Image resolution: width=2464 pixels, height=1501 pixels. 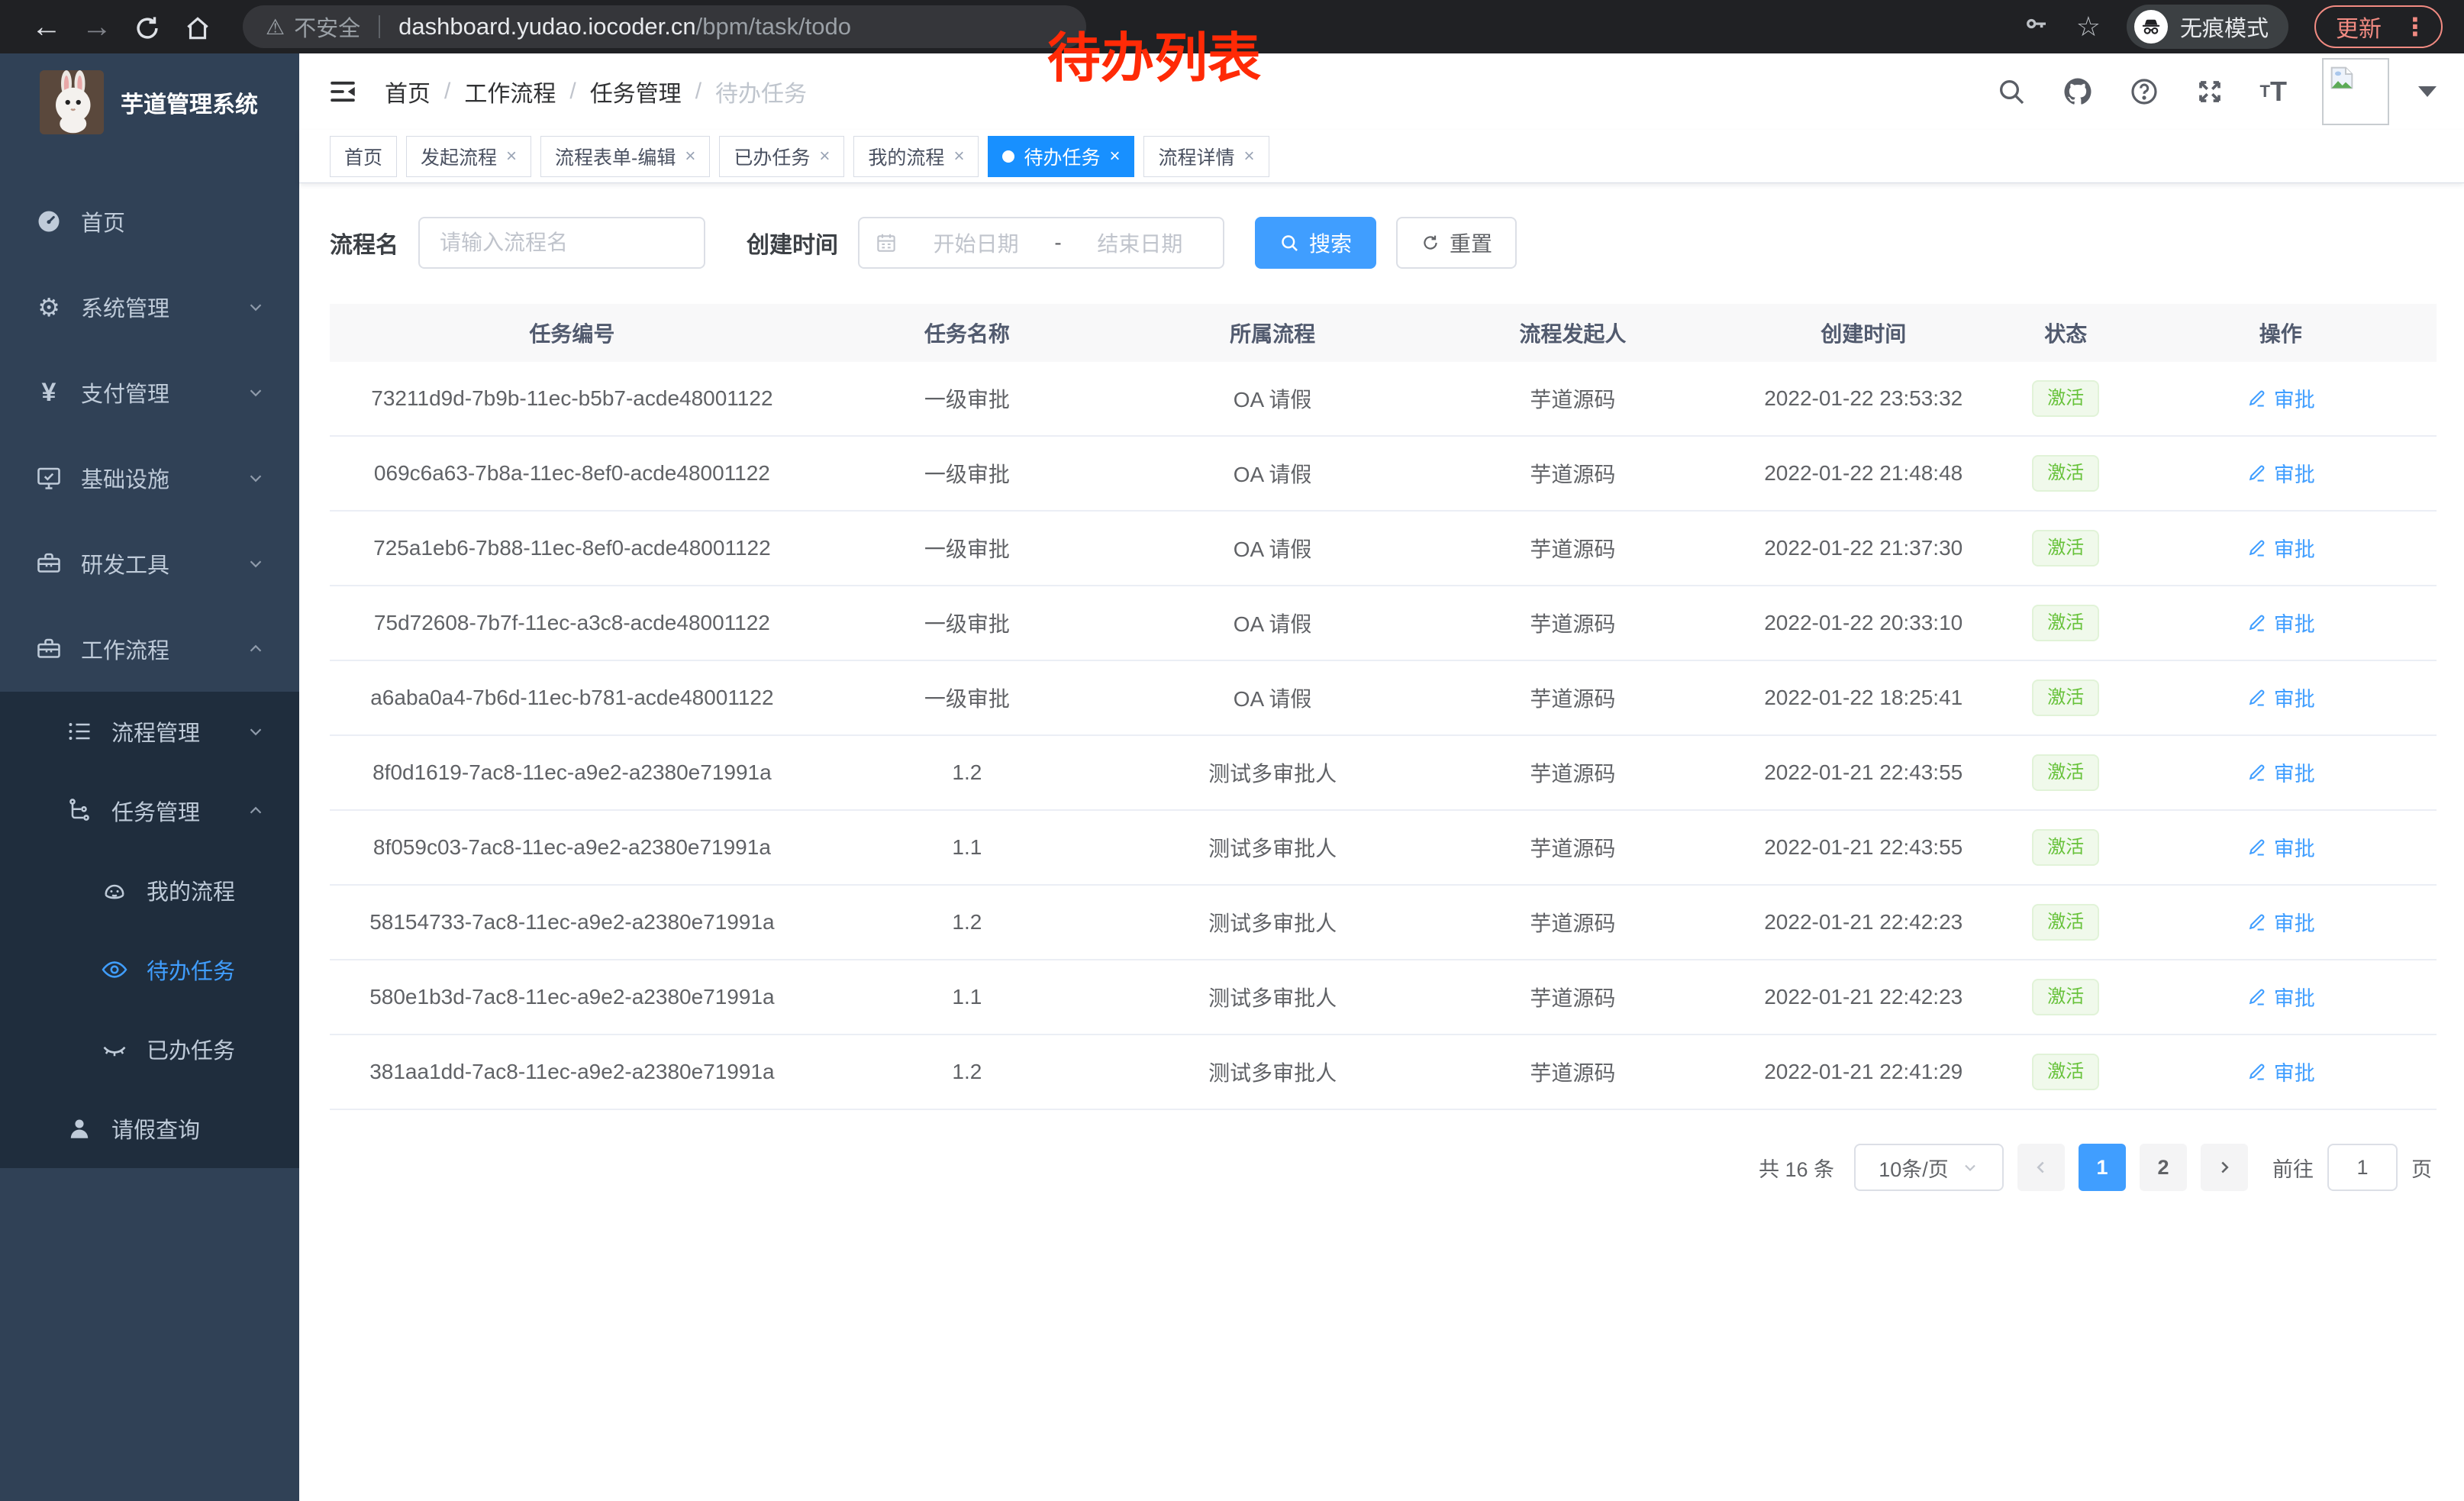 I want to click on sidebar-item-2: ¥ 支付管理, so click(x=150, y=392).